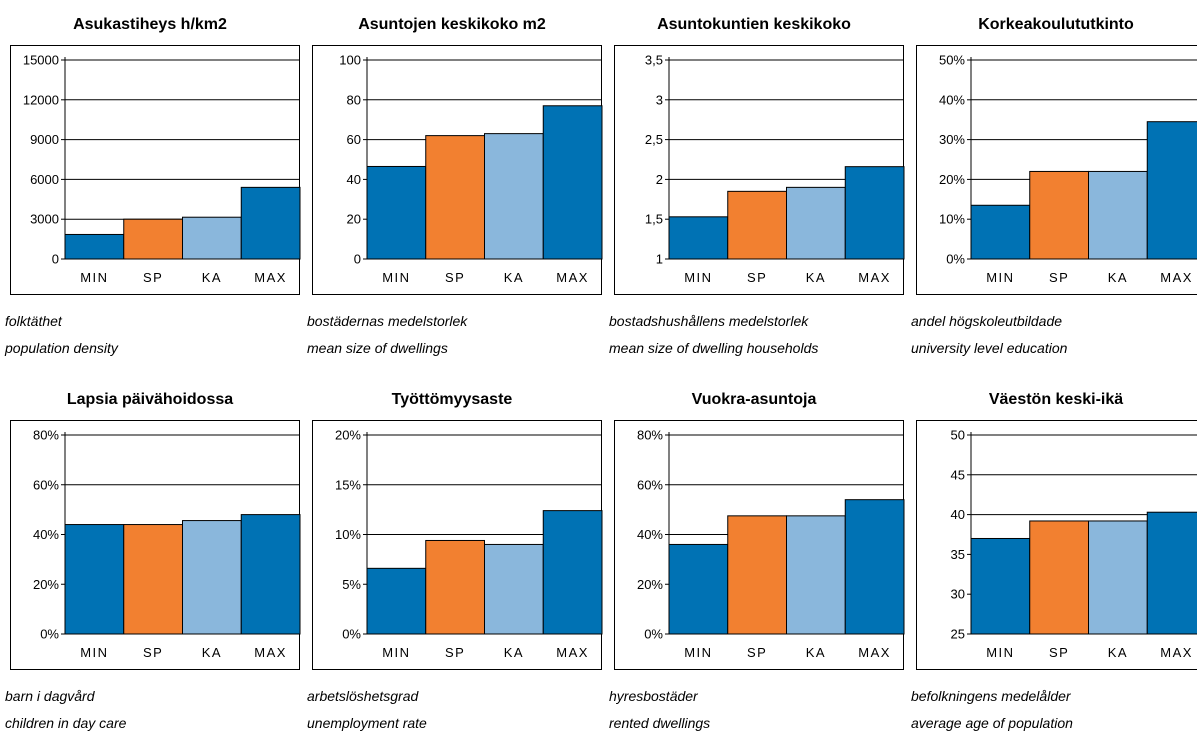  I want to click on y-tick-label: 12000, so click(41, 99).